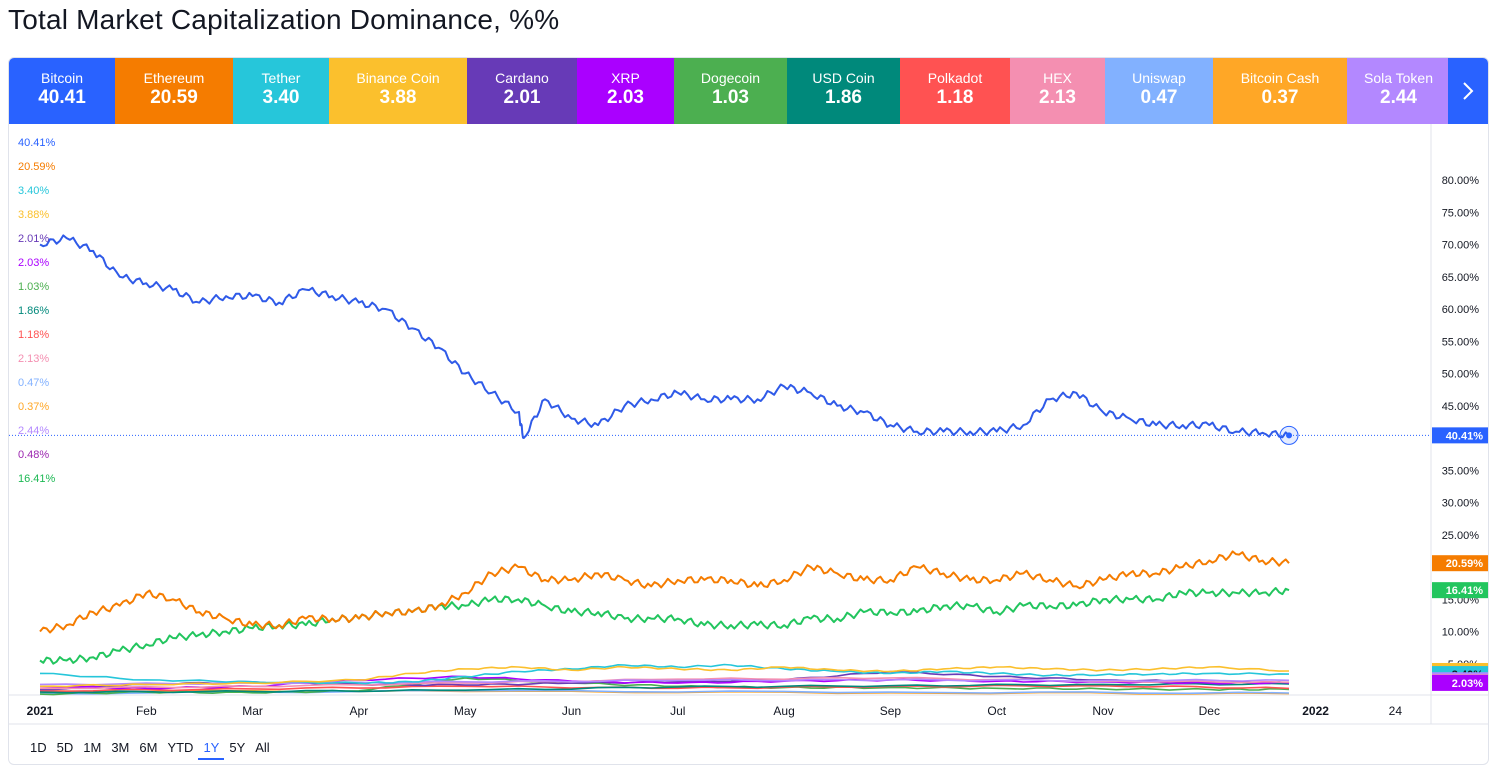 The height and width of the screenshot is (776, 1497). What do you see at coordinates (843, 97) in the screenshot?
I see `tab-value: 1.86` at bounding box center [843, 97].